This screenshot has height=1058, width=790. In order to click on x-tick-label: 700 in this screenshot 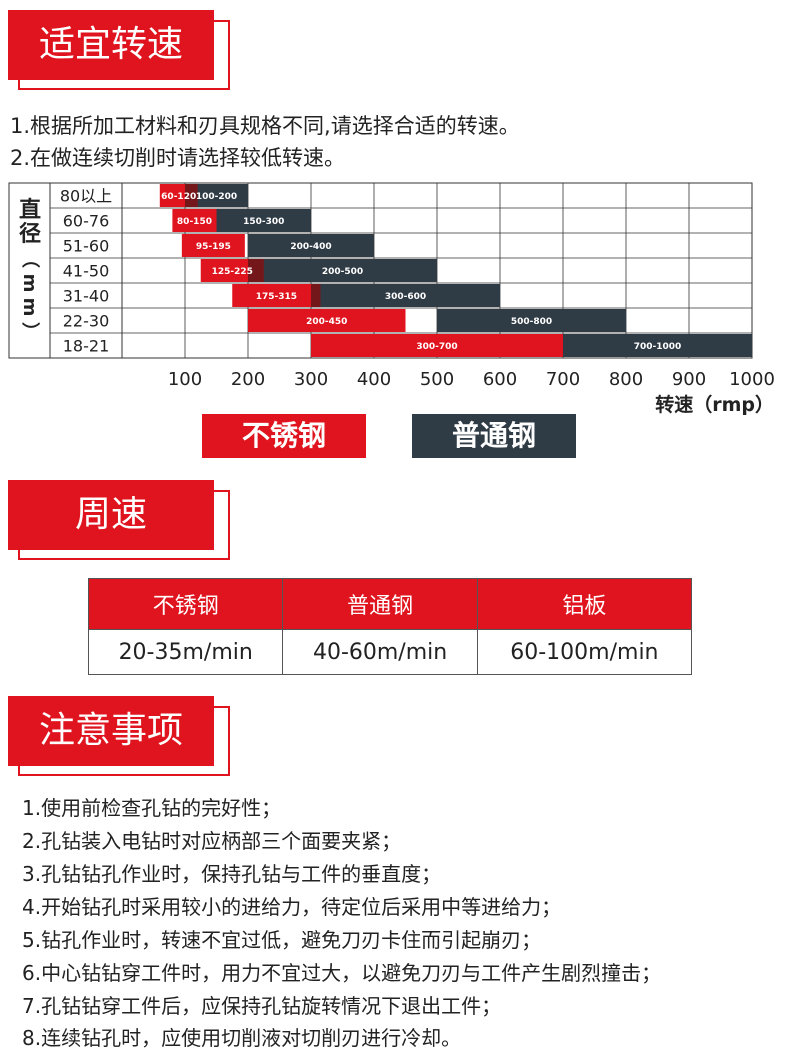, I will do `click(563, 379)`.